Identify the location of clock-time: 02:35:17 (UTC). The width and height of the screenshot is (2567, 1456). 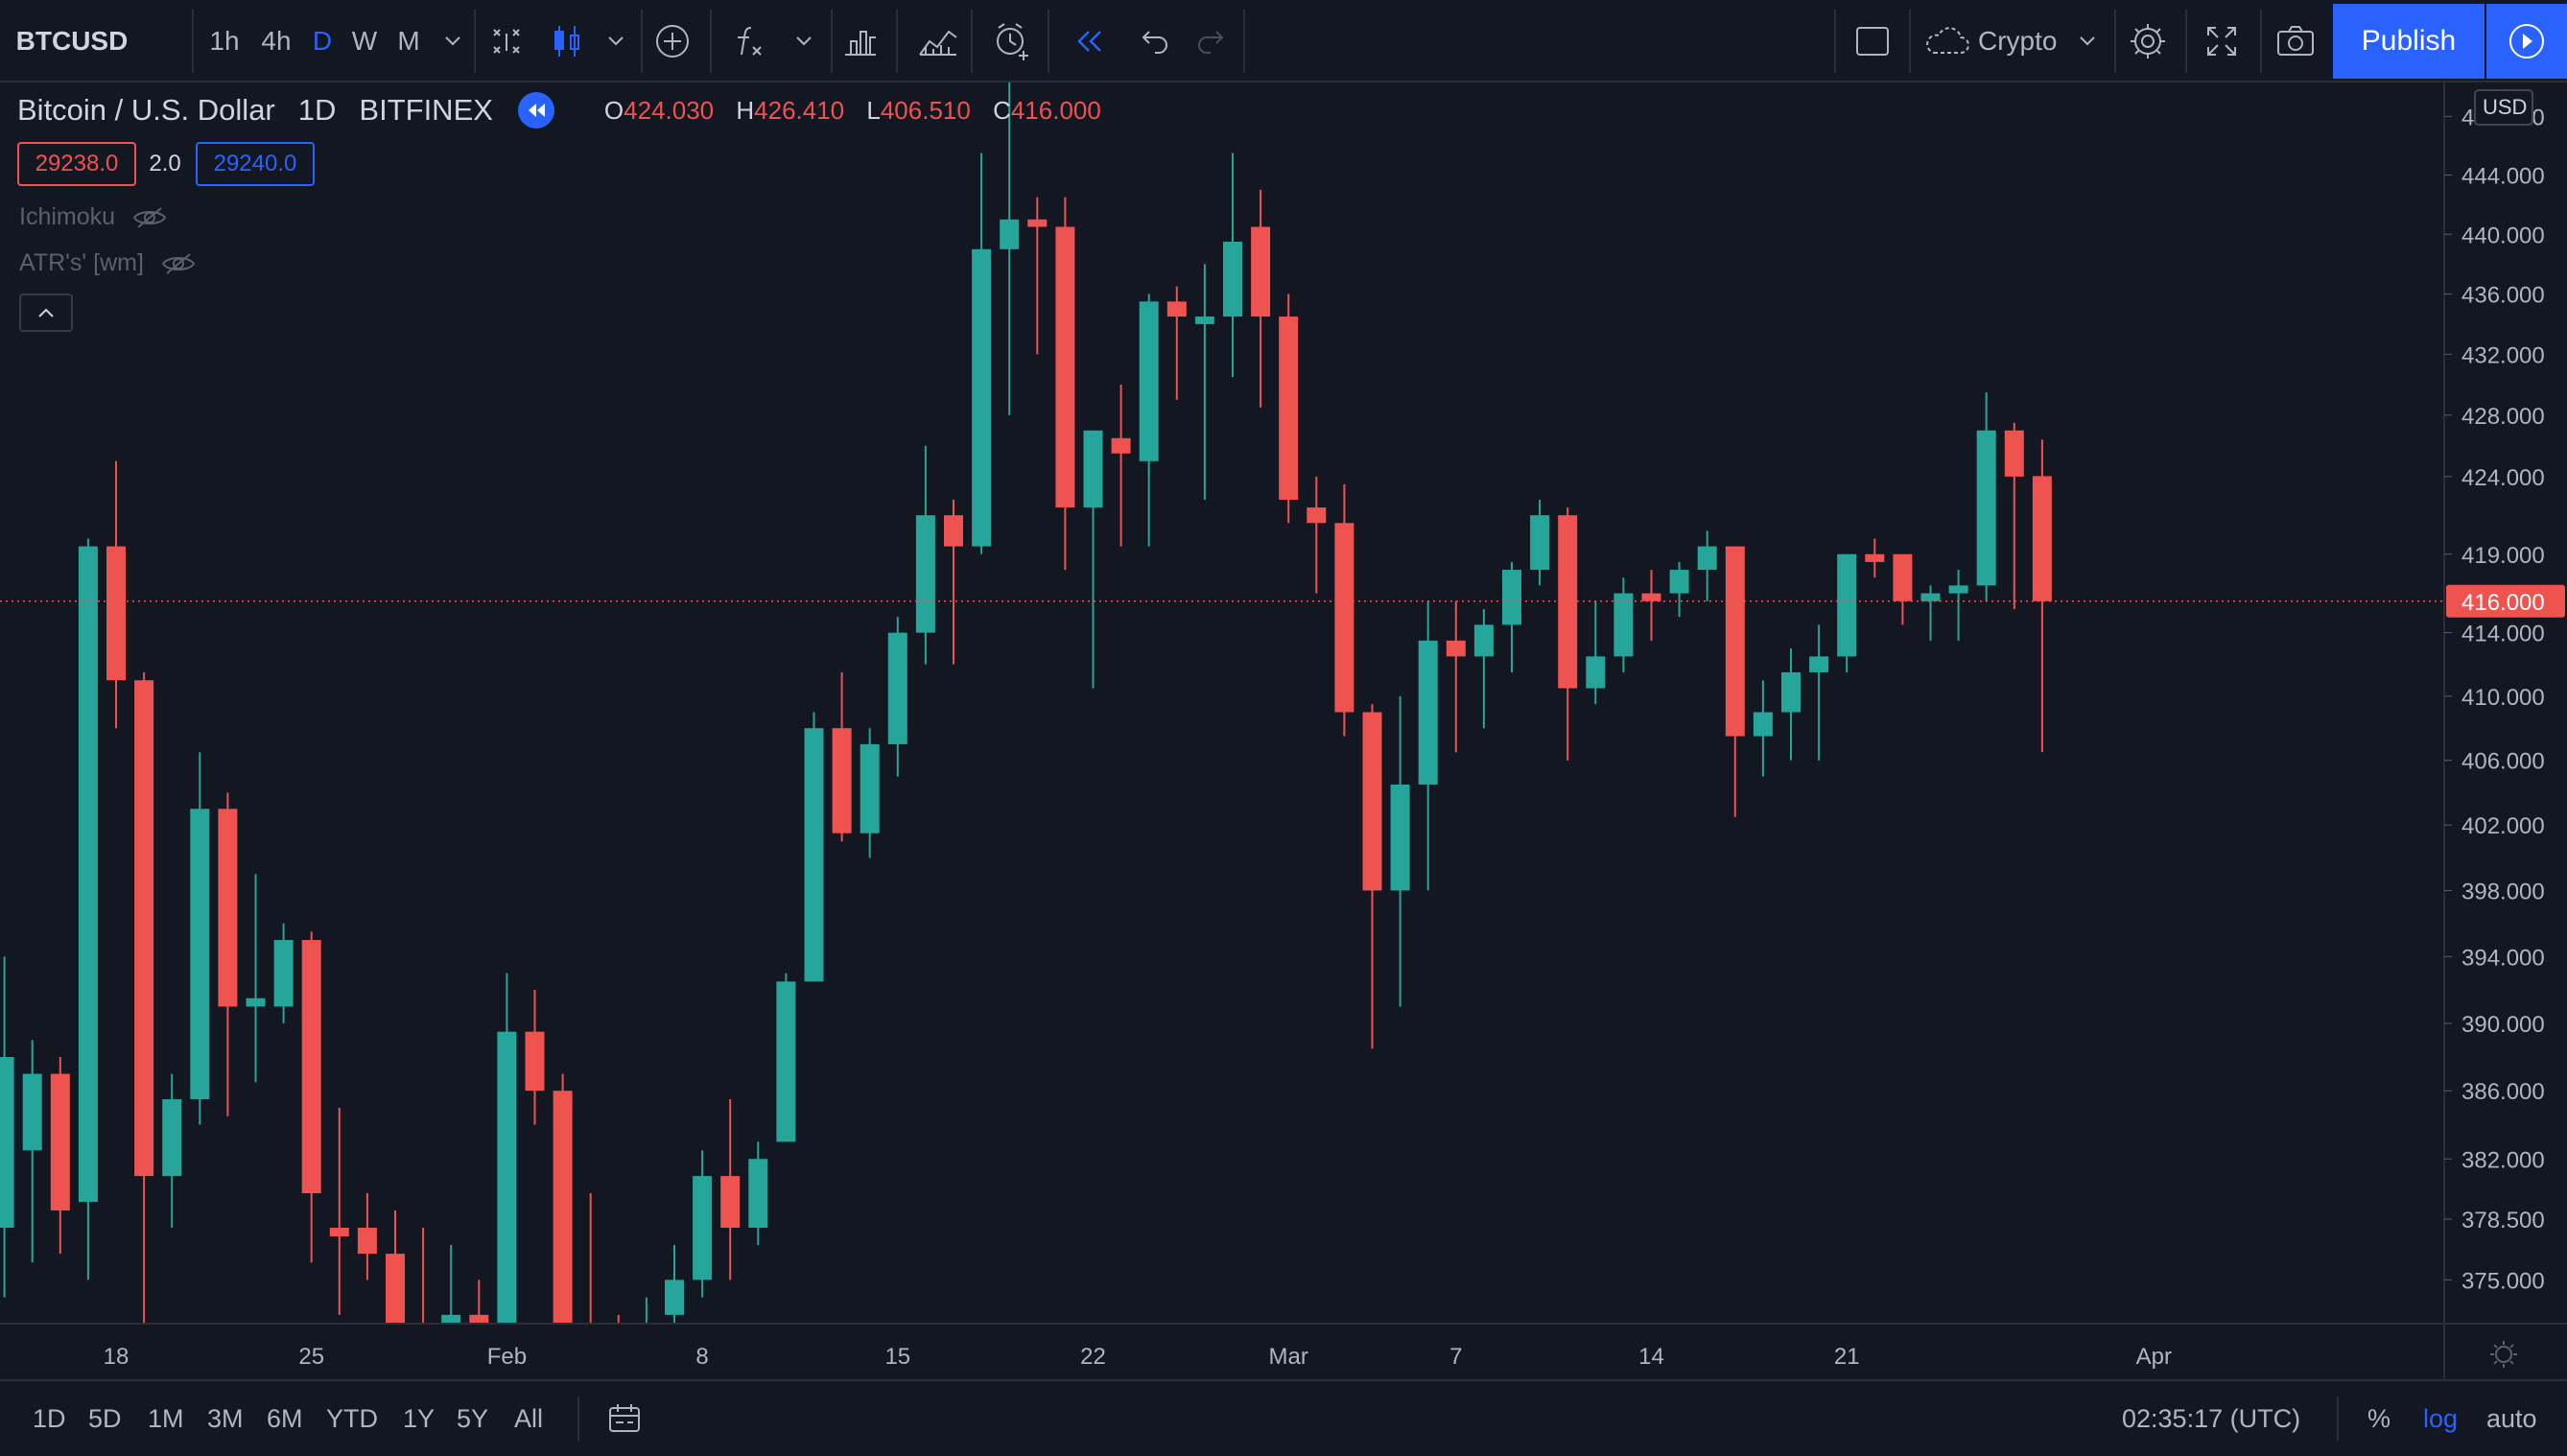
(2211, 1418).